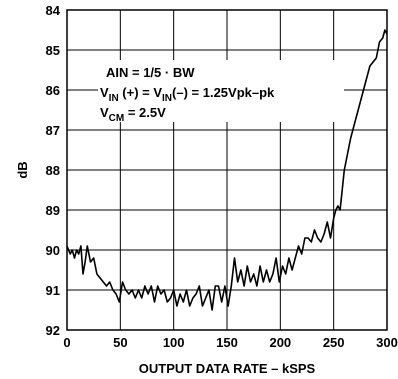 This screenshot has height=379, width=398. I want to click on annotation-background, so click(221, 91).